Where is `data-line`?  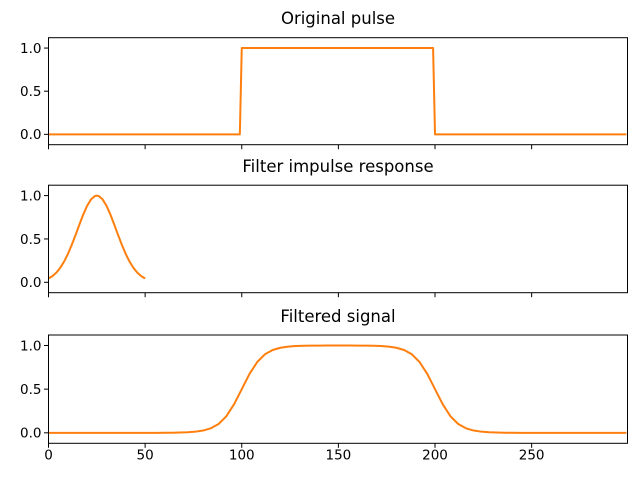 data-line is located at coordinates (96, 237).